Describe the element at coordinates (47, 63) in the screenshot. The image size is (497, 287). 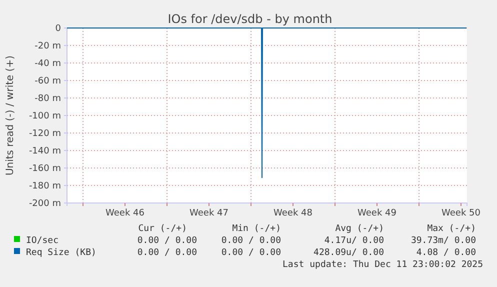
I see `y-tick-label: -40 m` at that location.